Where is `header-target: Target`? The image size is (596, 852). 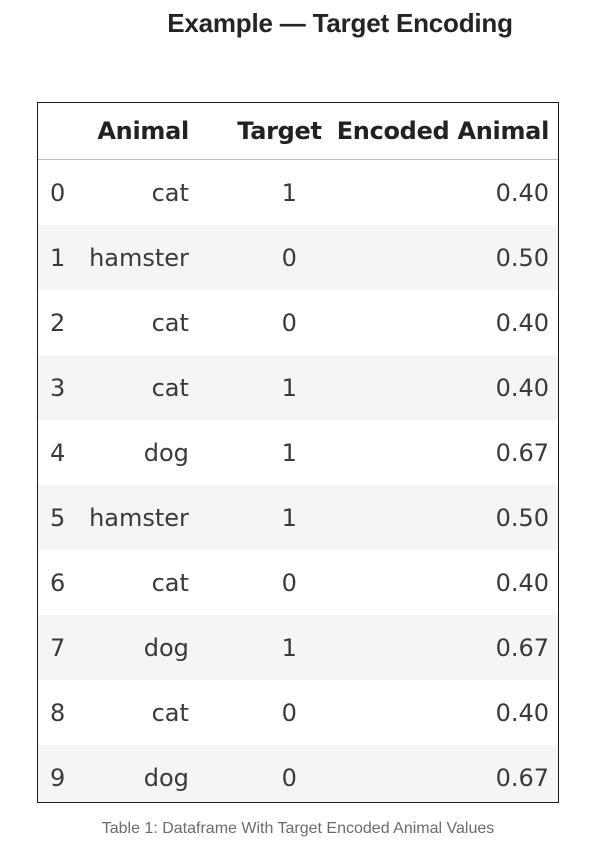 header-target: Target is located at coordinates (264, 131).